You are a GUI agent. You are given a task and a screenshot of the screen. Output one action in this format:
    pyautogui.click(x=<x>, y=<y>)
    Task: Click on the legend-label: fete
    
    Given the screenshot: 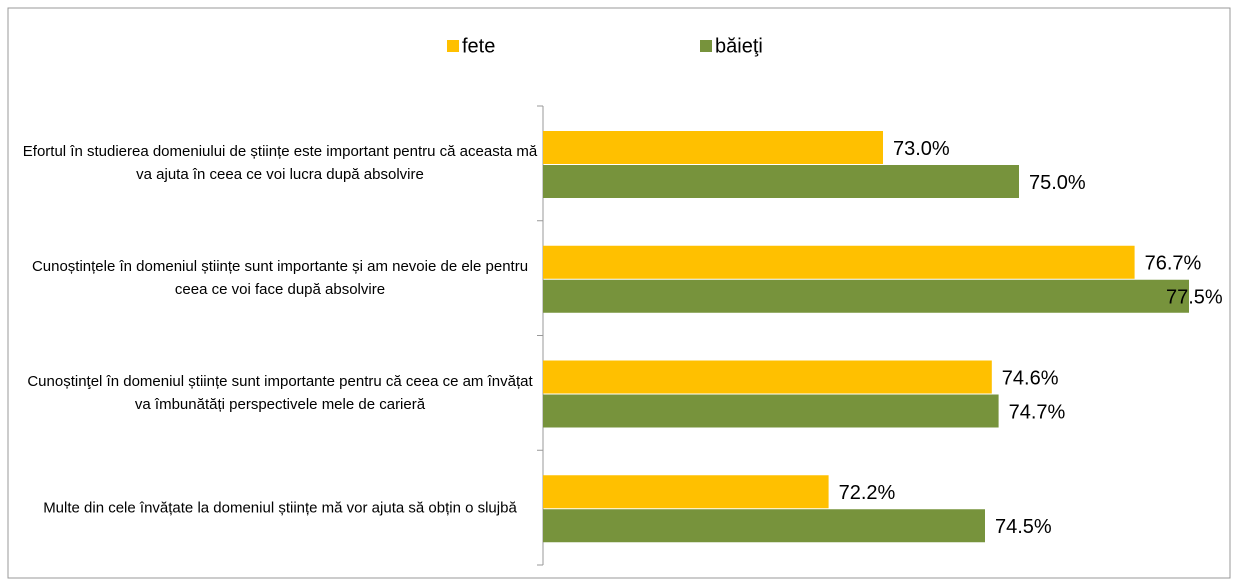 What is the action you would take?
    pyautogui.click(x=478, y=46)
    